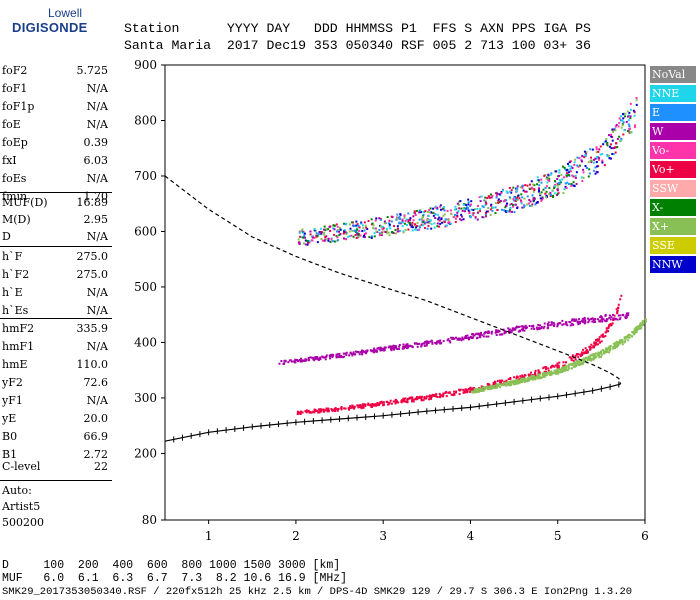 The image size is (700, 600). What do you see at coordinates (10, 436) in the screenshot?
I see `param-label: B0` at bounding box center [10, 436].